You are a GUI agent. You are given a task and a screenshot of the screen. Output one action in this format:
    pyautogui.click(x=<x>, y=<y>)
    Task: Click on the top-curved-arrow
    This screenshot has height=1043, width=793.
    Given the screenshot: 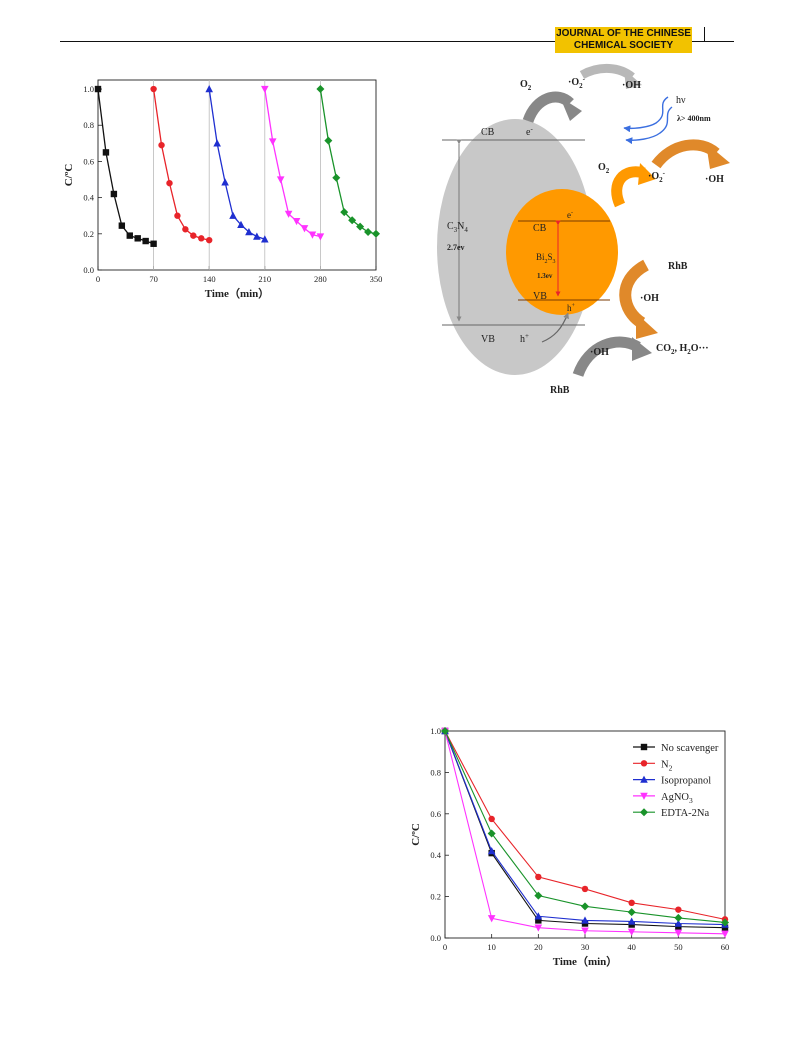 What is the action you would take?
    pyautogui.click(x=548, y=107)
    